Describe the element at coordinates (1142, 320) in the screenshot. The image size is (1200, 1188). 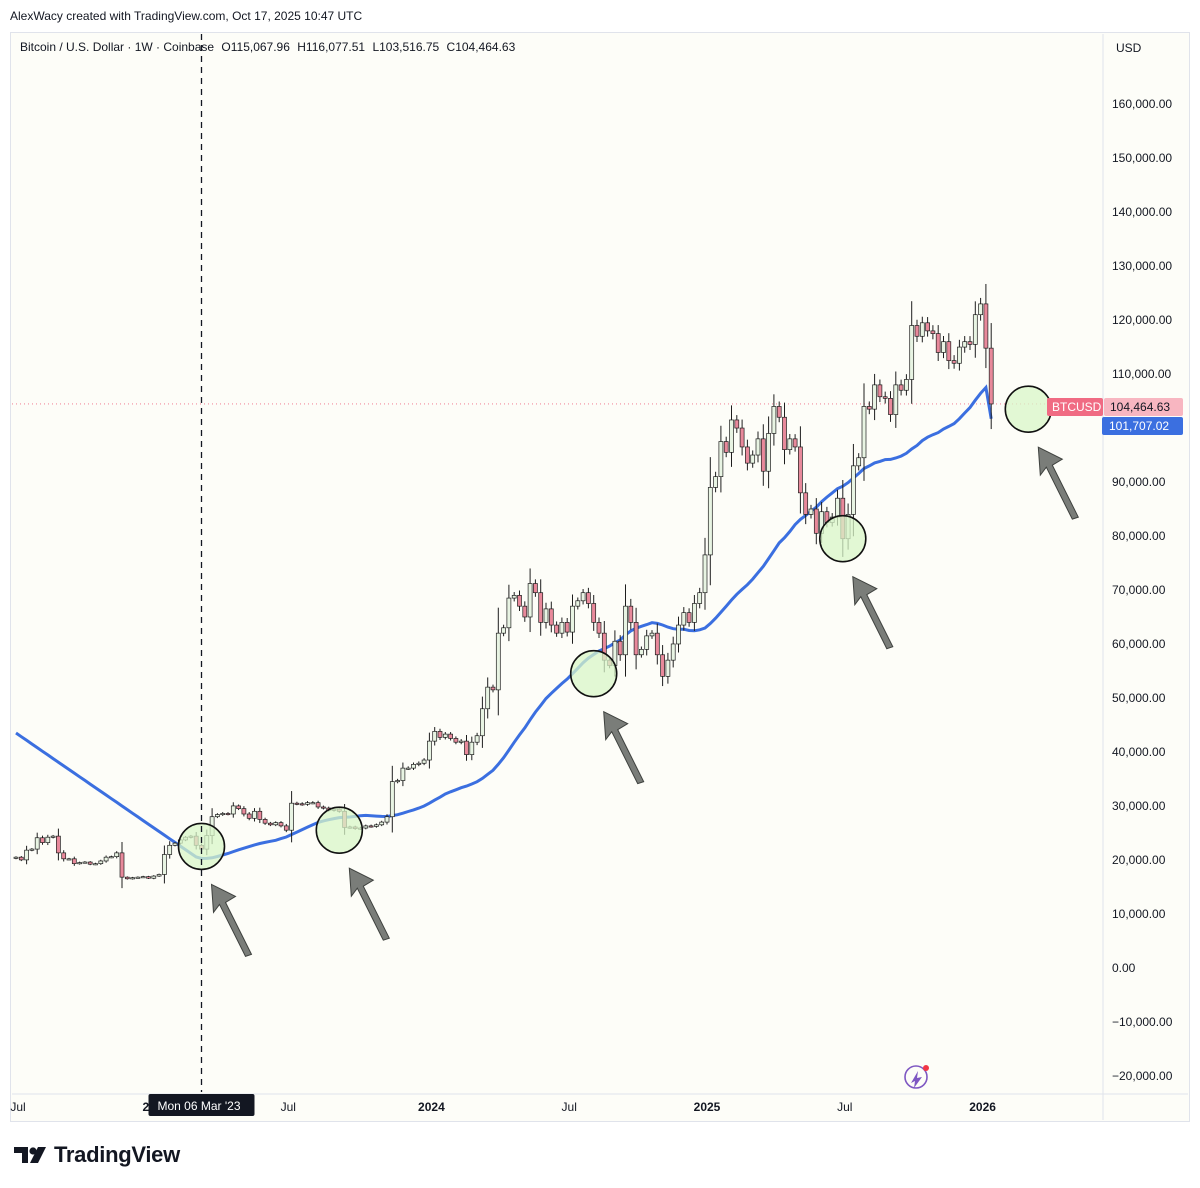
I see `price-tick-label: 120,000.00` at that location.